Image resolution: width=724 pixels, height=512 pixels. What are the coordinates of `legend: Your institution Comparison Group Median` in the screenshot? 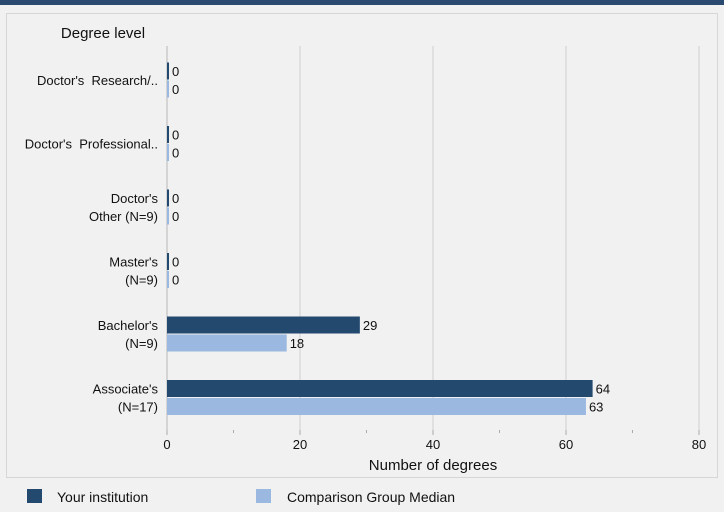 It's located at (362, 498).